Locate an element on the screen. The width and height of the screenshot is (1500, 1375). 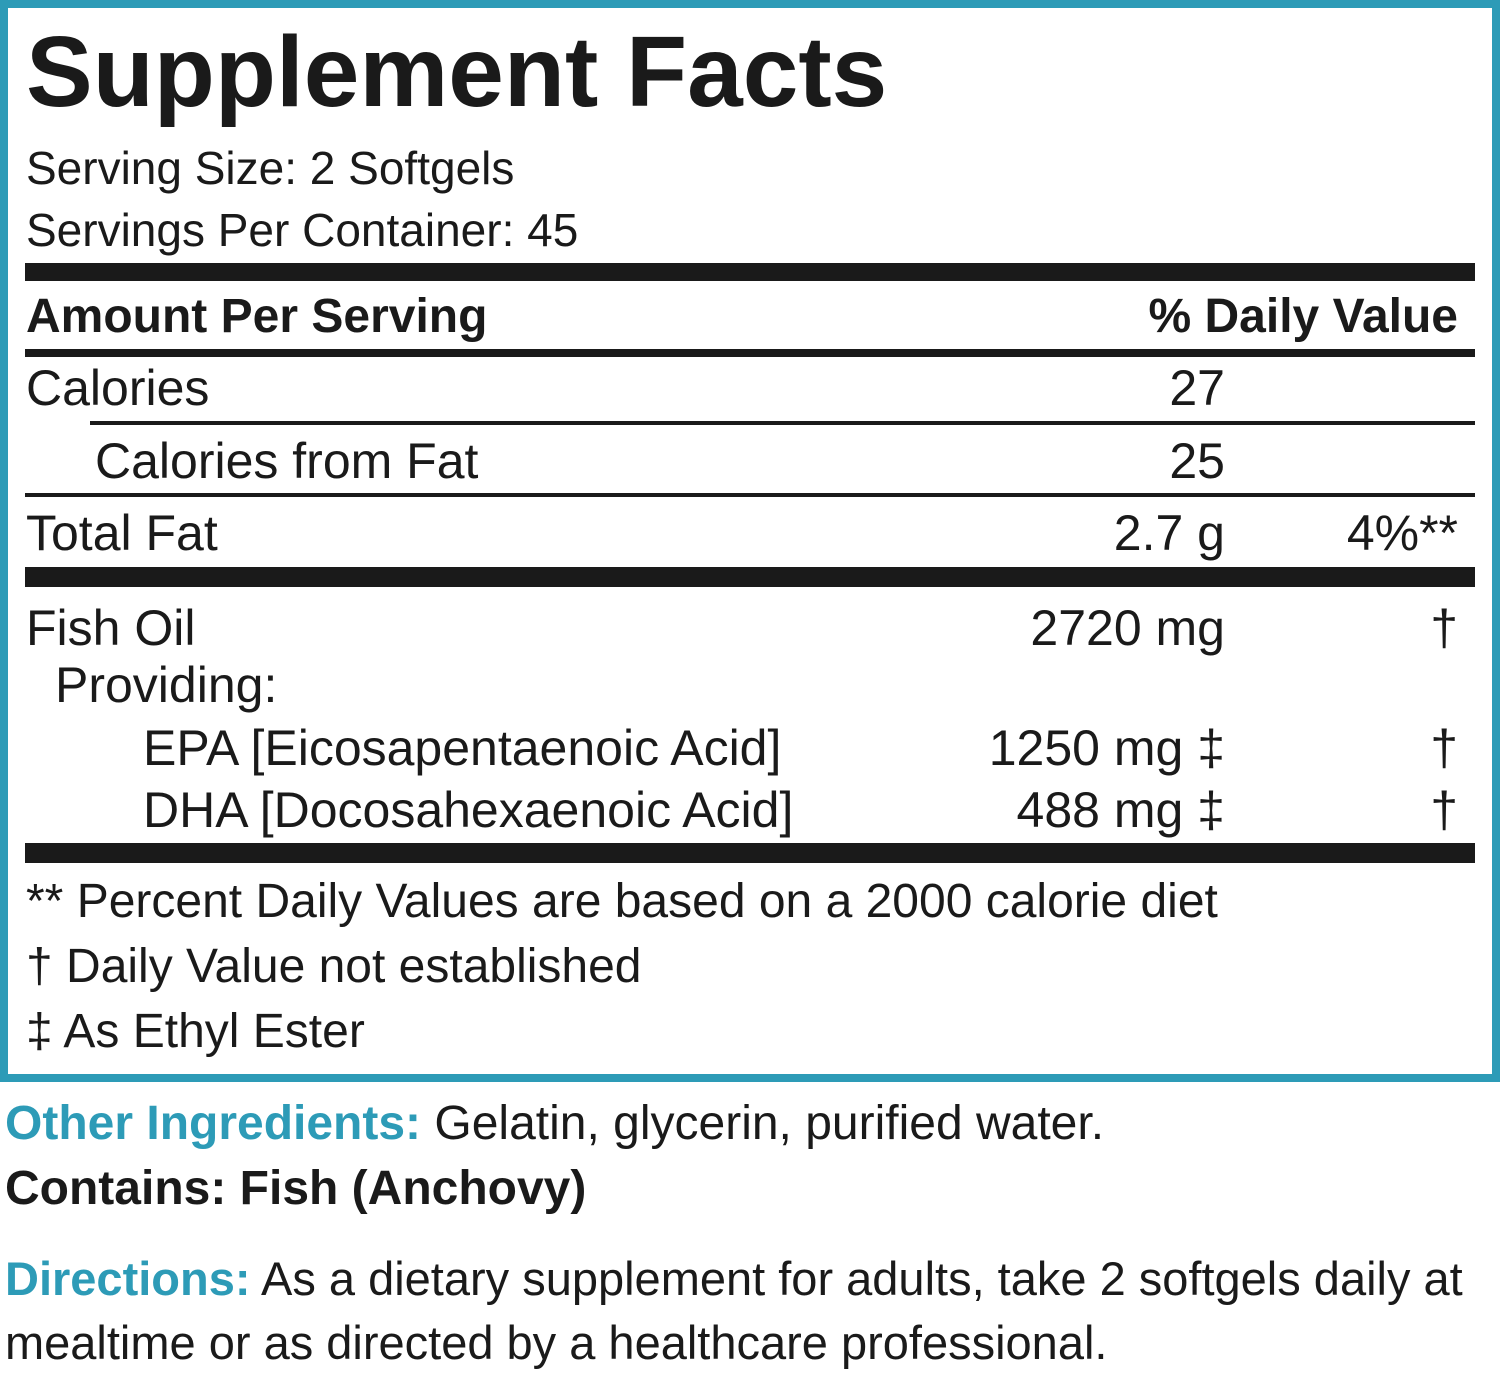
serving-size: Serving Size: 2 Softgels is located at coordinates (270, 168).